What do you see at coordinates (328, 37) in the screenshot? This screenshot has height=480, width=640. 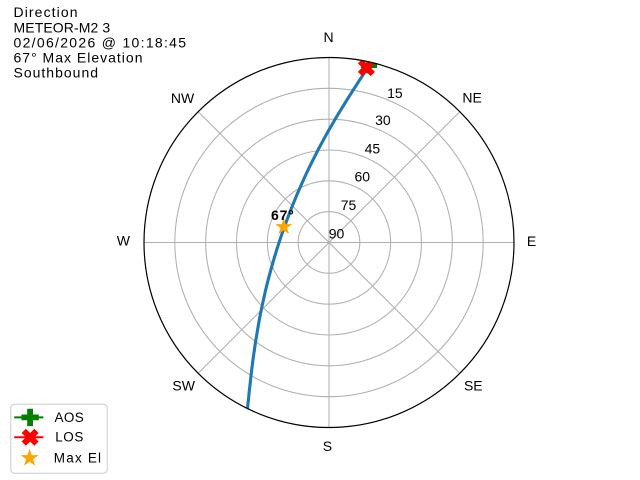 I see `svg-text: N` at bounding box center [328, 37].